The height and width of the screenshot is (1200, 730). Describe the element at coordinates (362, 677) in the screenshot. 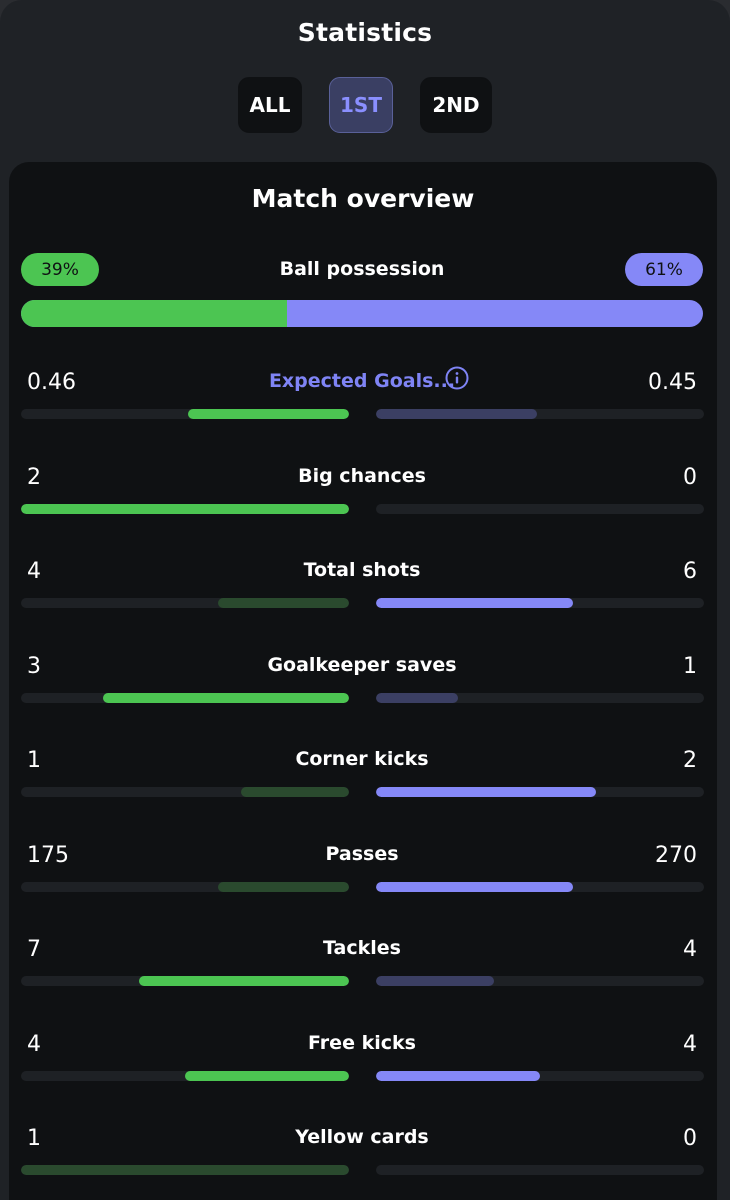

I see `stat-row: 3 Goalkeeper saves 1` at that location.